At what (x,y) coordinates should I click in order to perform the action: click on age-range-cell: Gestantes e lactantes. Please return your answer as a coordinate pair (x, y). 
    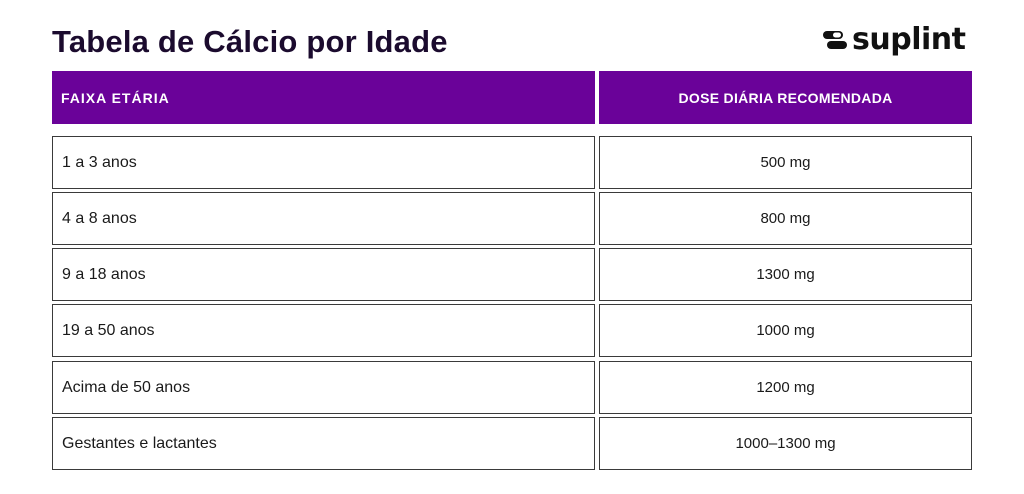
    Looking at the image, I should click on (323, 443).